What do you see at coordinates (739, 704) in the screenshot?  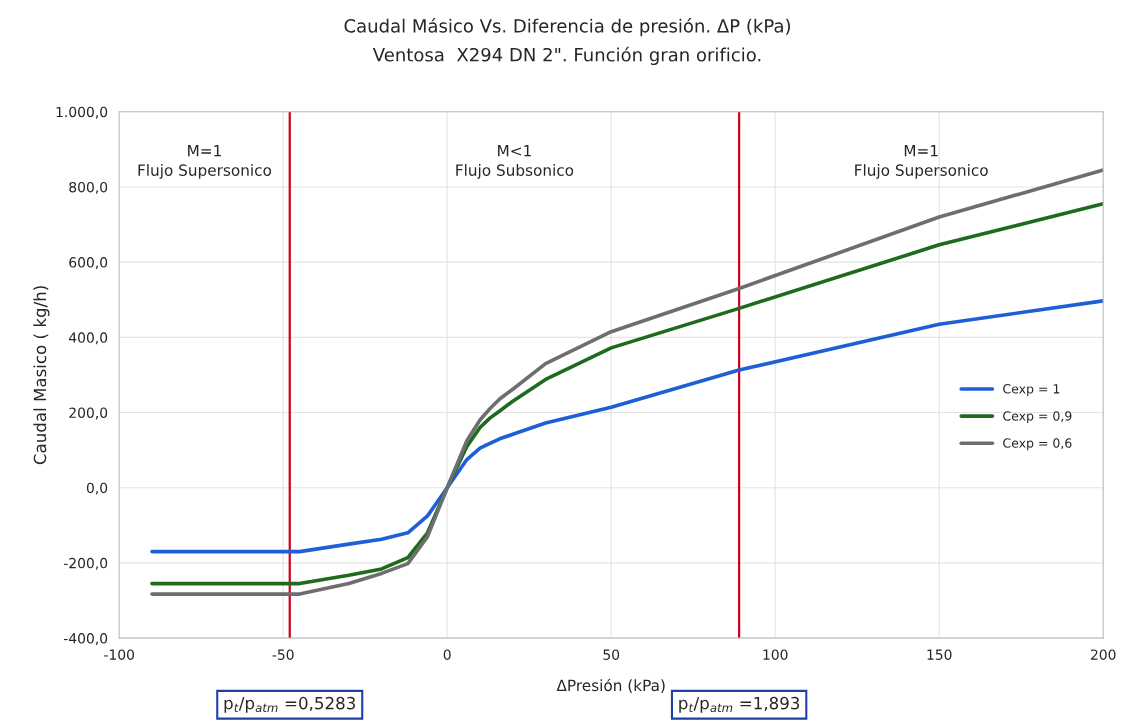 I see `text: p$_{t}$/p$_{atm}$ =1,893` at bounding box center [739, 704].